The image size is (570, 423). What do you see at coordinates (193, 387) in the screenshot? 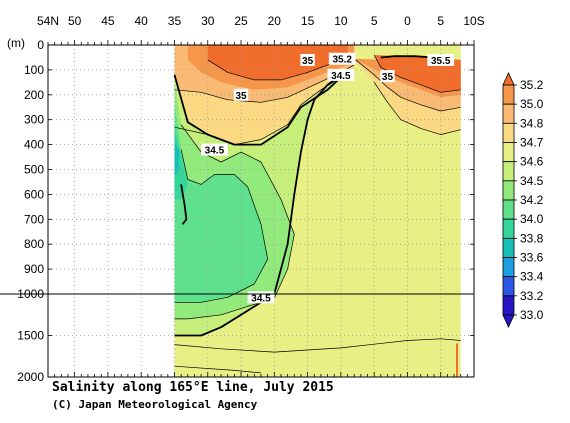
I see `chart-title: Salinity along 165°E line, July 2015` at bounding box center [193, 387].